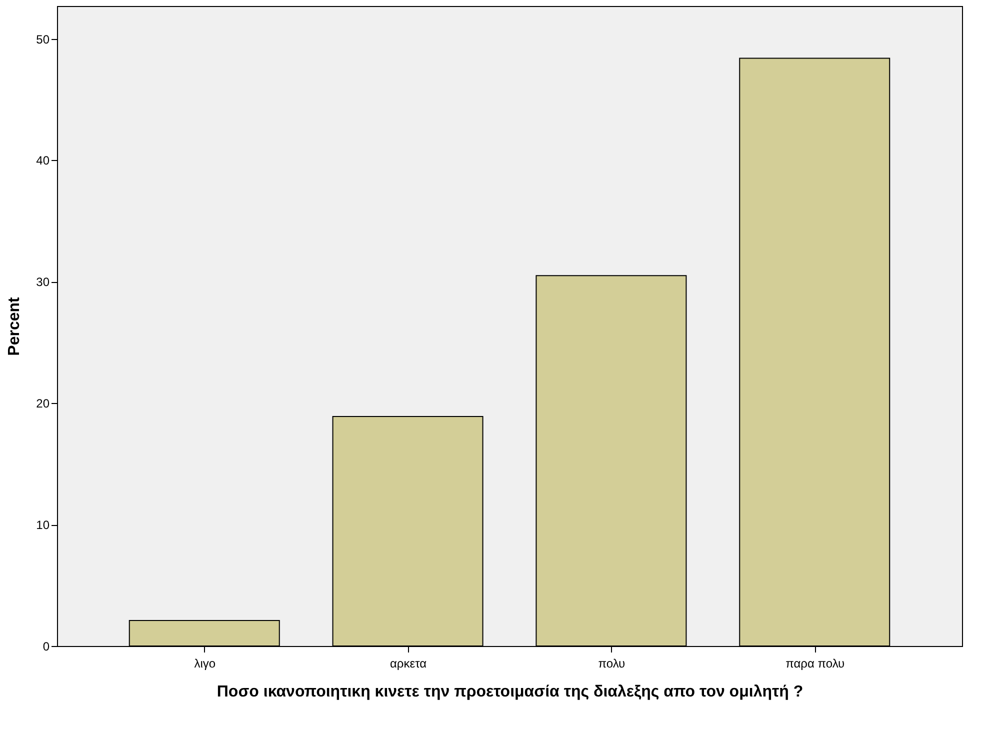 This screenshot has width=993, height=731. I want to click on x-tick-label: λιγο, so click(205, 663).